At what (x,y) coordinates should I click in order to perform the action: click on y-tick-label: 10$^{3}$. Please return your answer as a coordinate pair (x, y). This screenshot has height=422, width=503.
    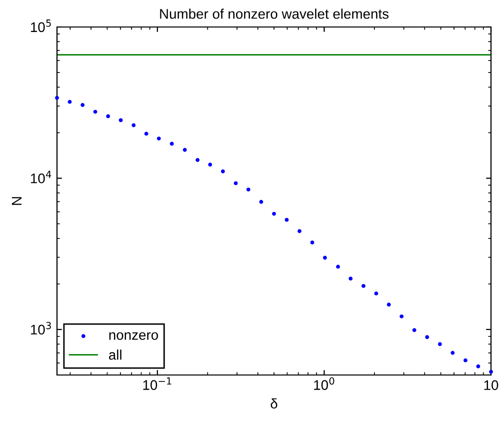
    Looking at the image, I should click on (40, 328).